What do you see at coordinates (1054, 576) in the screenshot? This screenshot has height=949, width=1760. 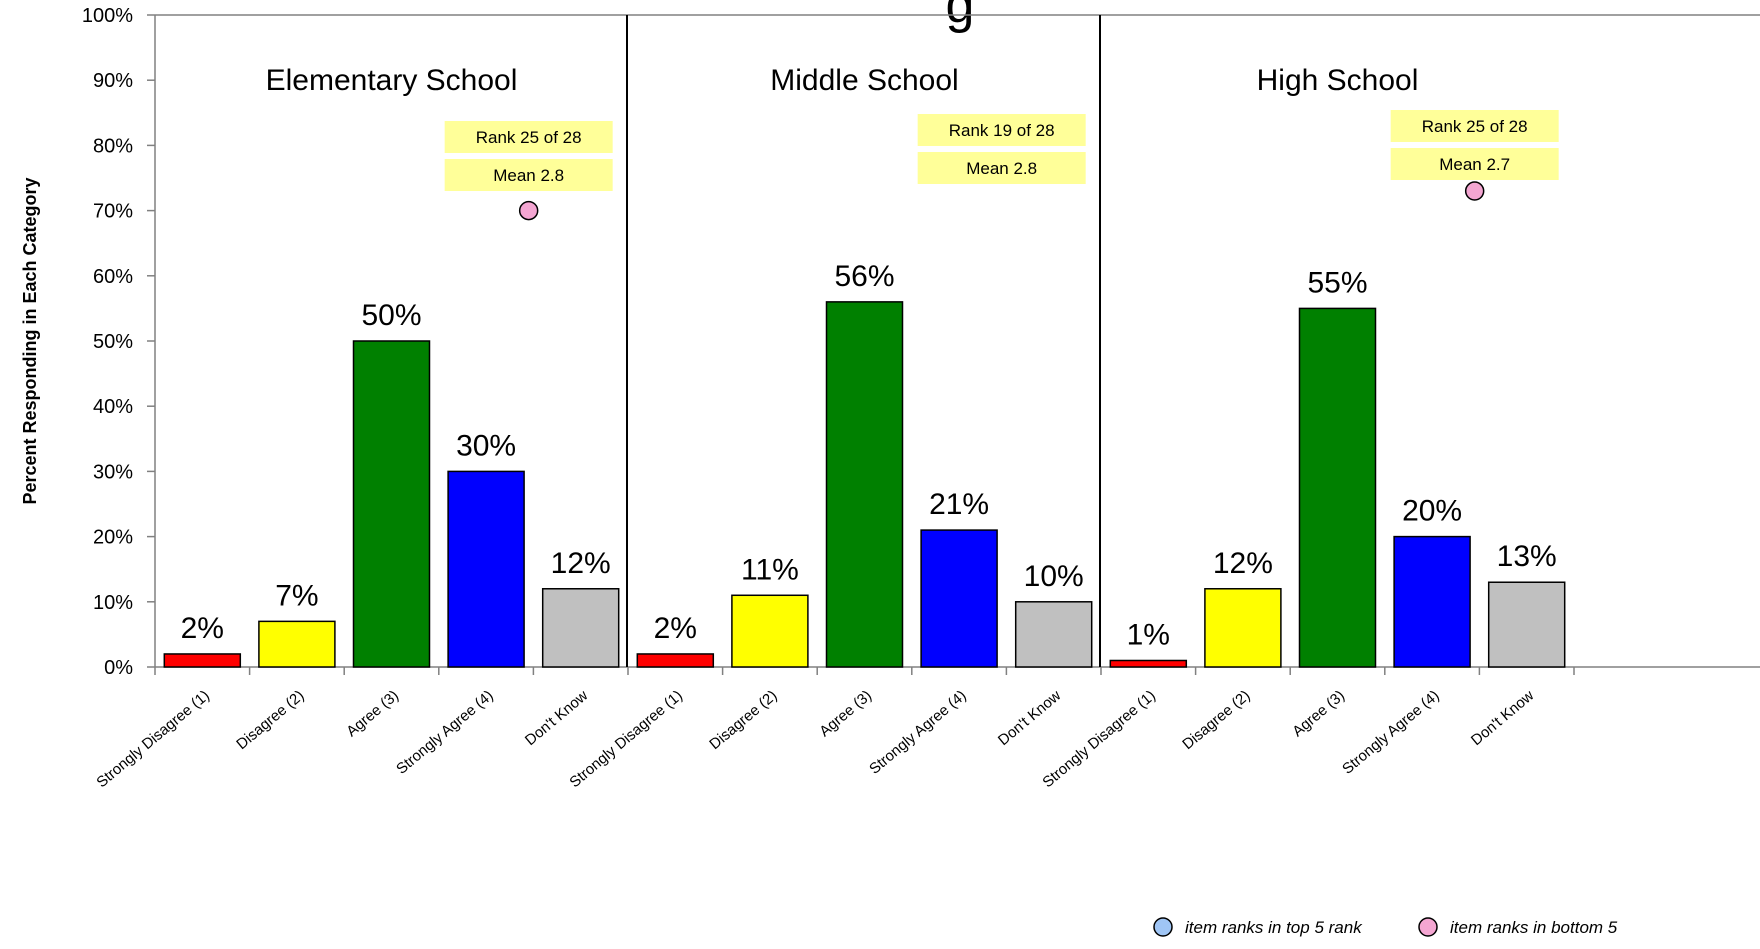 I see `bar-value-label: 10%` at bounding box center [1054, 576].